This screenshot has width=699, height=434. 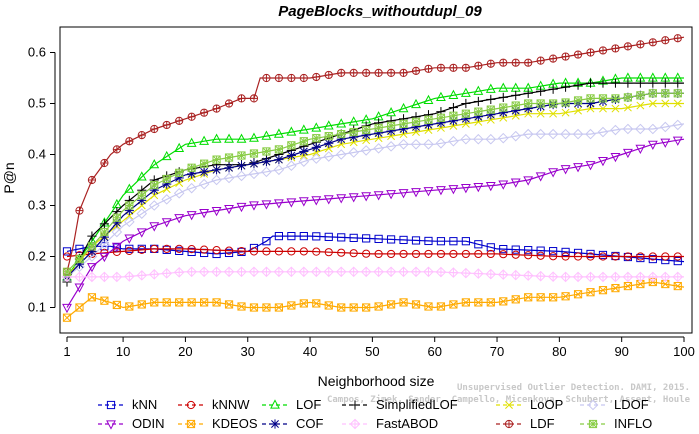 I want to click on legend-label-ldof: LDOF, so click(x=631, y=404).